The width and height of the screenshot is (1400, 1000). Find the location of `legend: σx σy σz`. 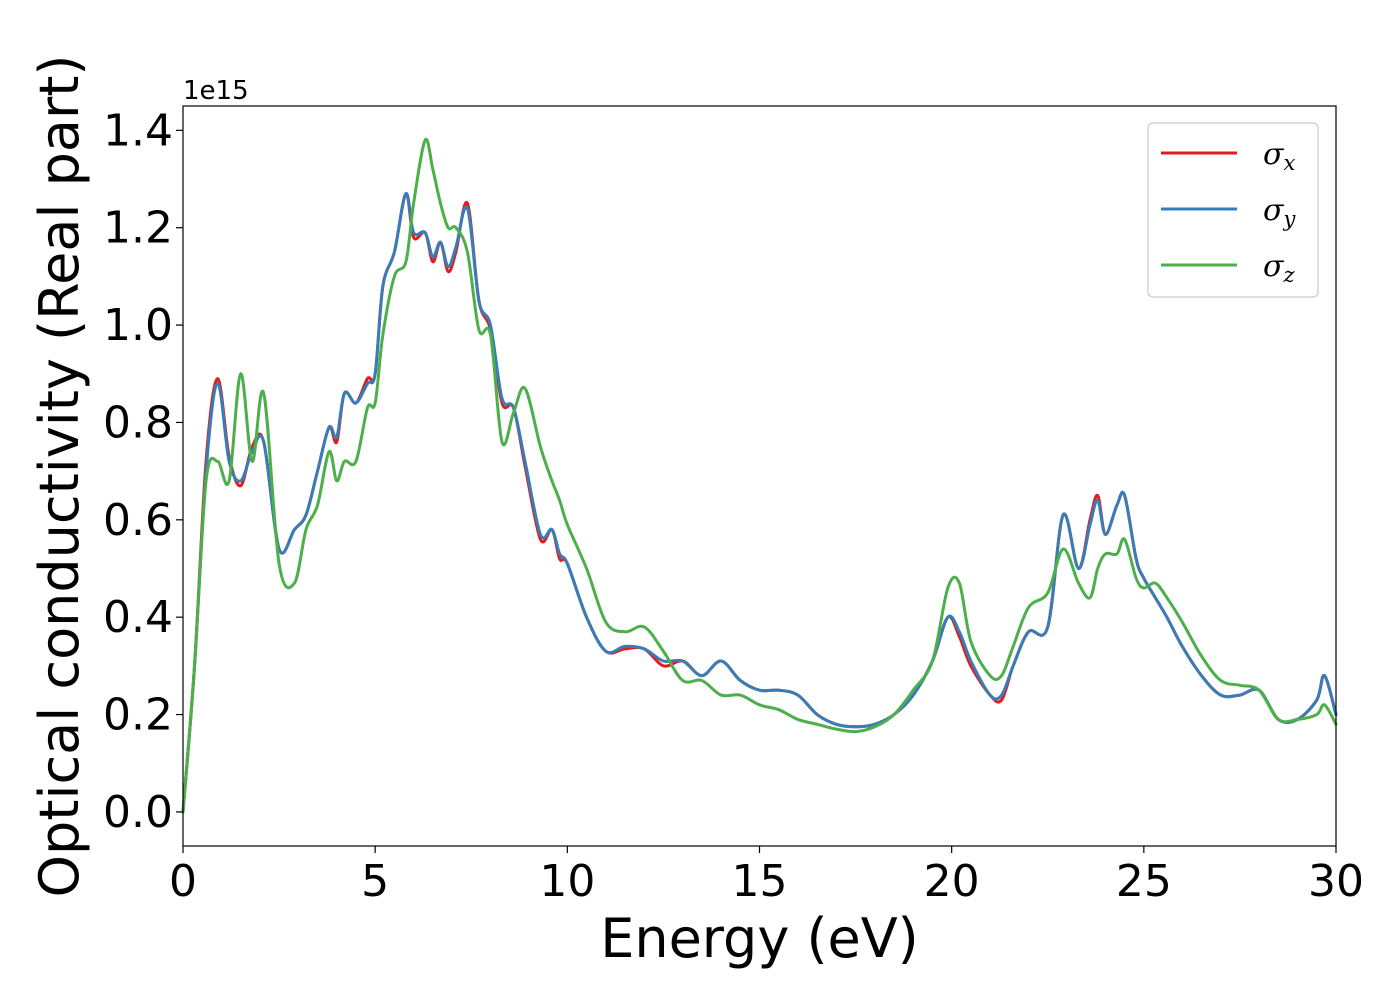

legend: σx σy σz is located at coordinates (1233, 210).